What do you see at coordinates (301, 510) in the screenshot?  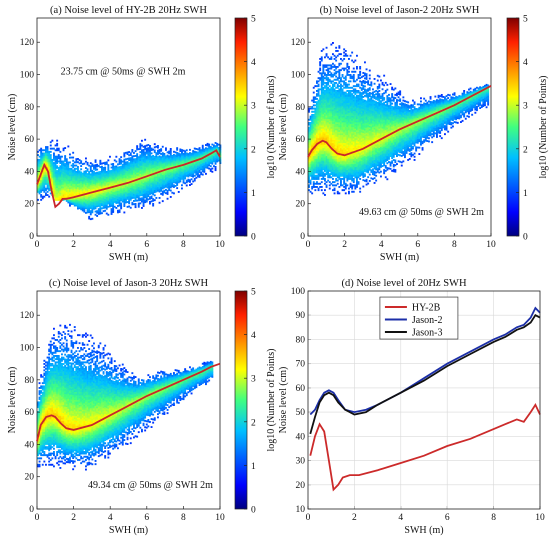 I see `y-tick-label: 10` at bounding box center [301, 510].